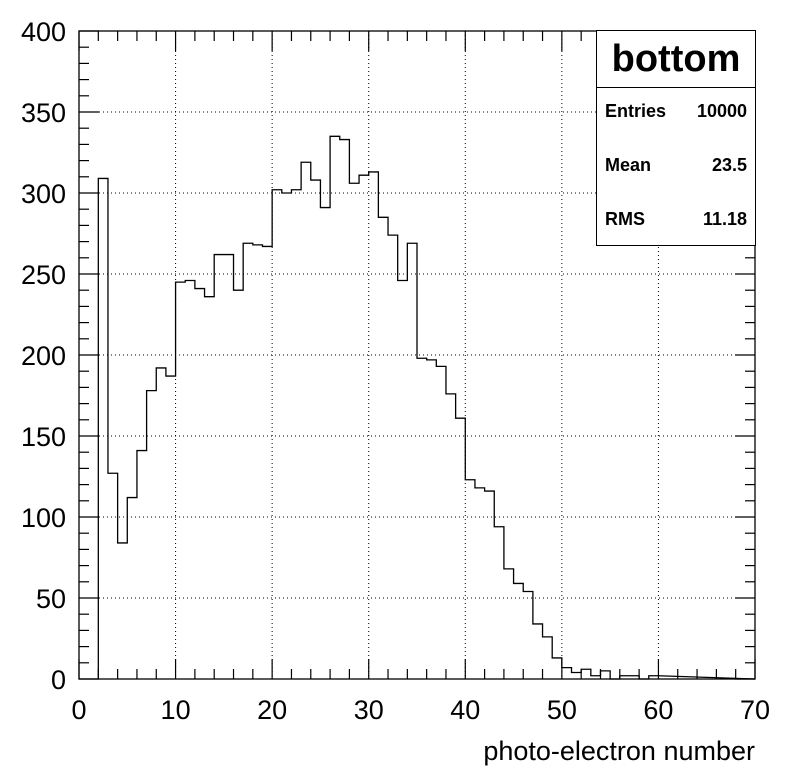 The width and height of the screenshot is (796, 772). Describe the element at coordinates (729, 165) in the screenshot. I see `stats-mean-value: 23.5` at that location.